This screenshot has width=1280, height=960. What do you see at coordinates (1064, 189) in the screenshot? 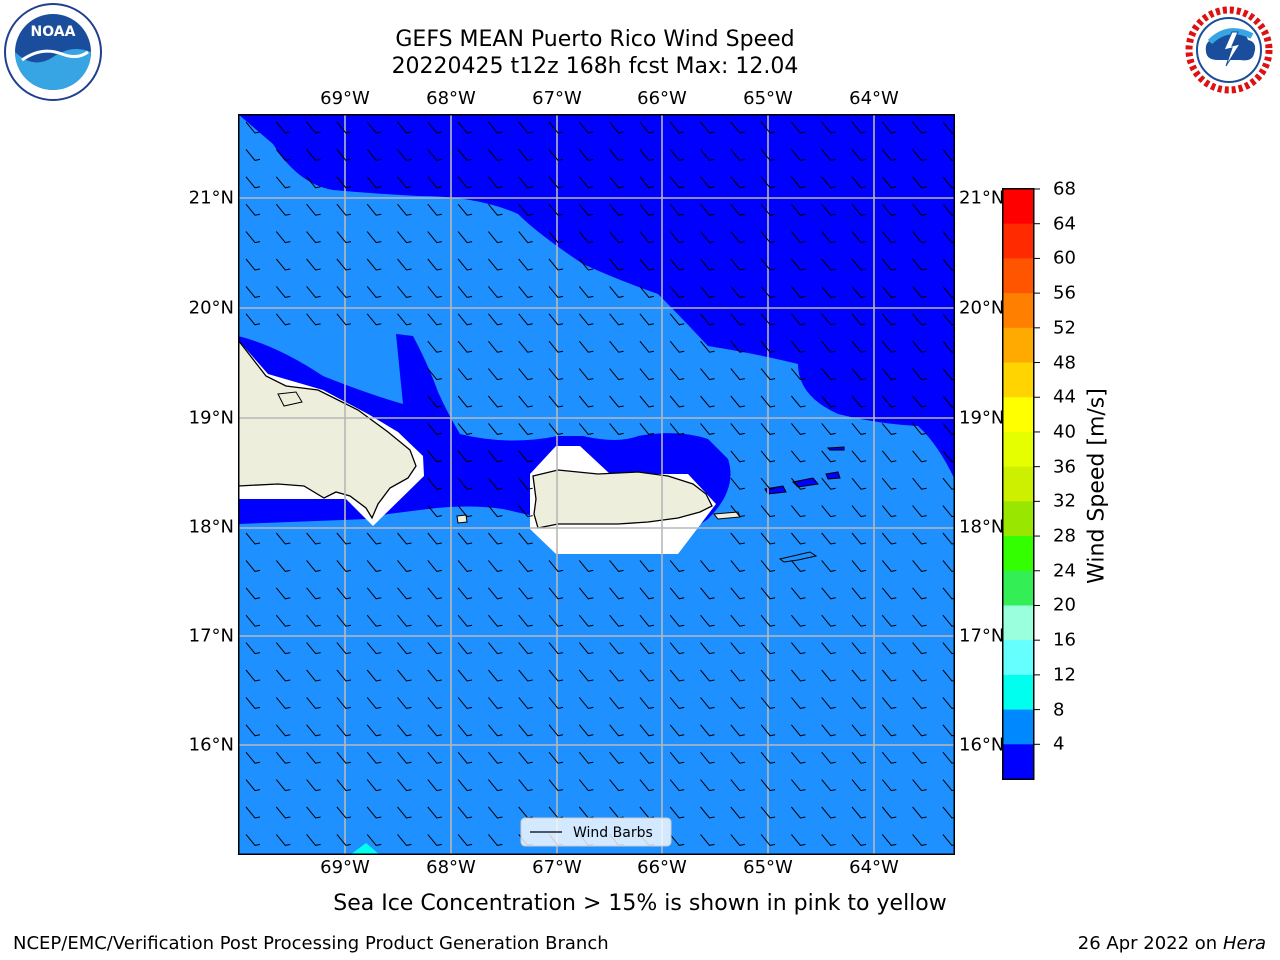
I see `colorbar-tick-label: 68` at bounding box center [1064, 189].